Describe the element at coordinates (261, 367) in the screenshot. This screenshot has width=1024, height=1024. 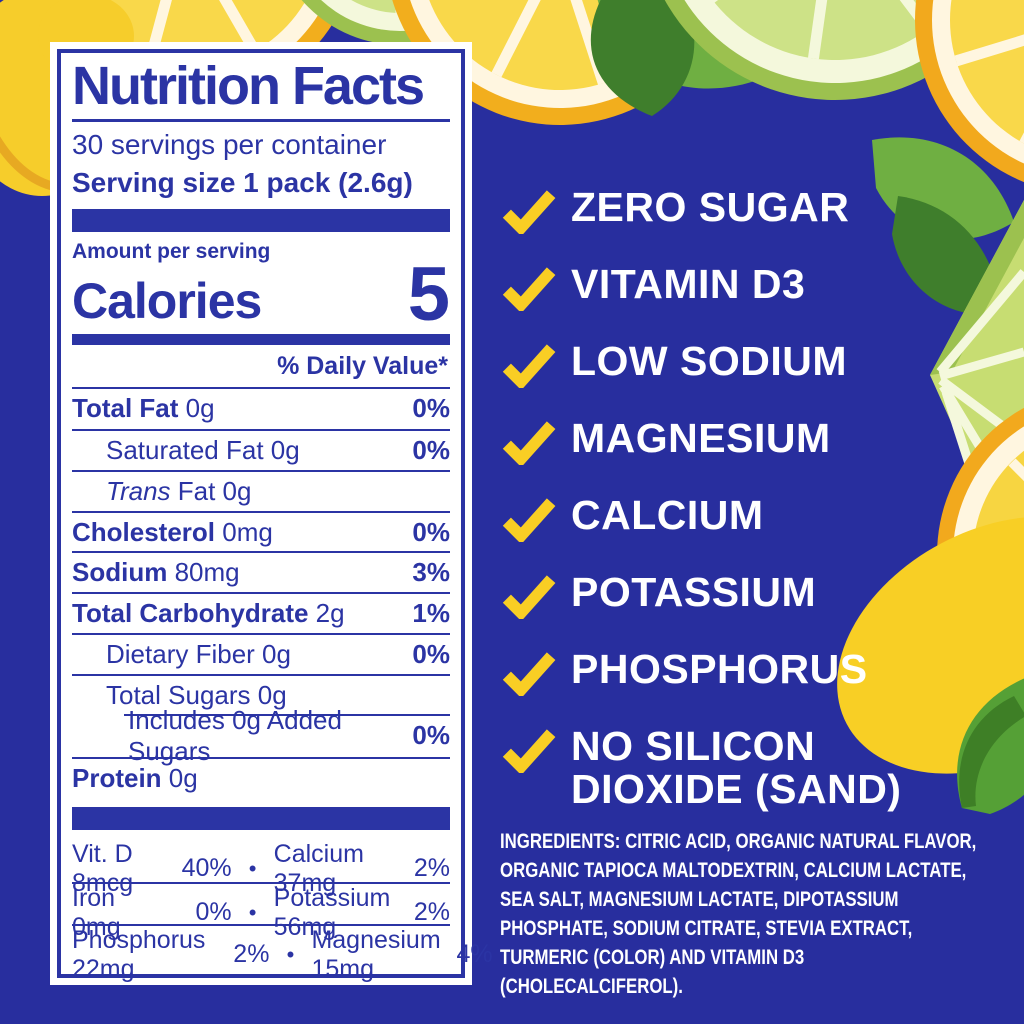
I see `daily-value-header: % Daily Value*` at that location.